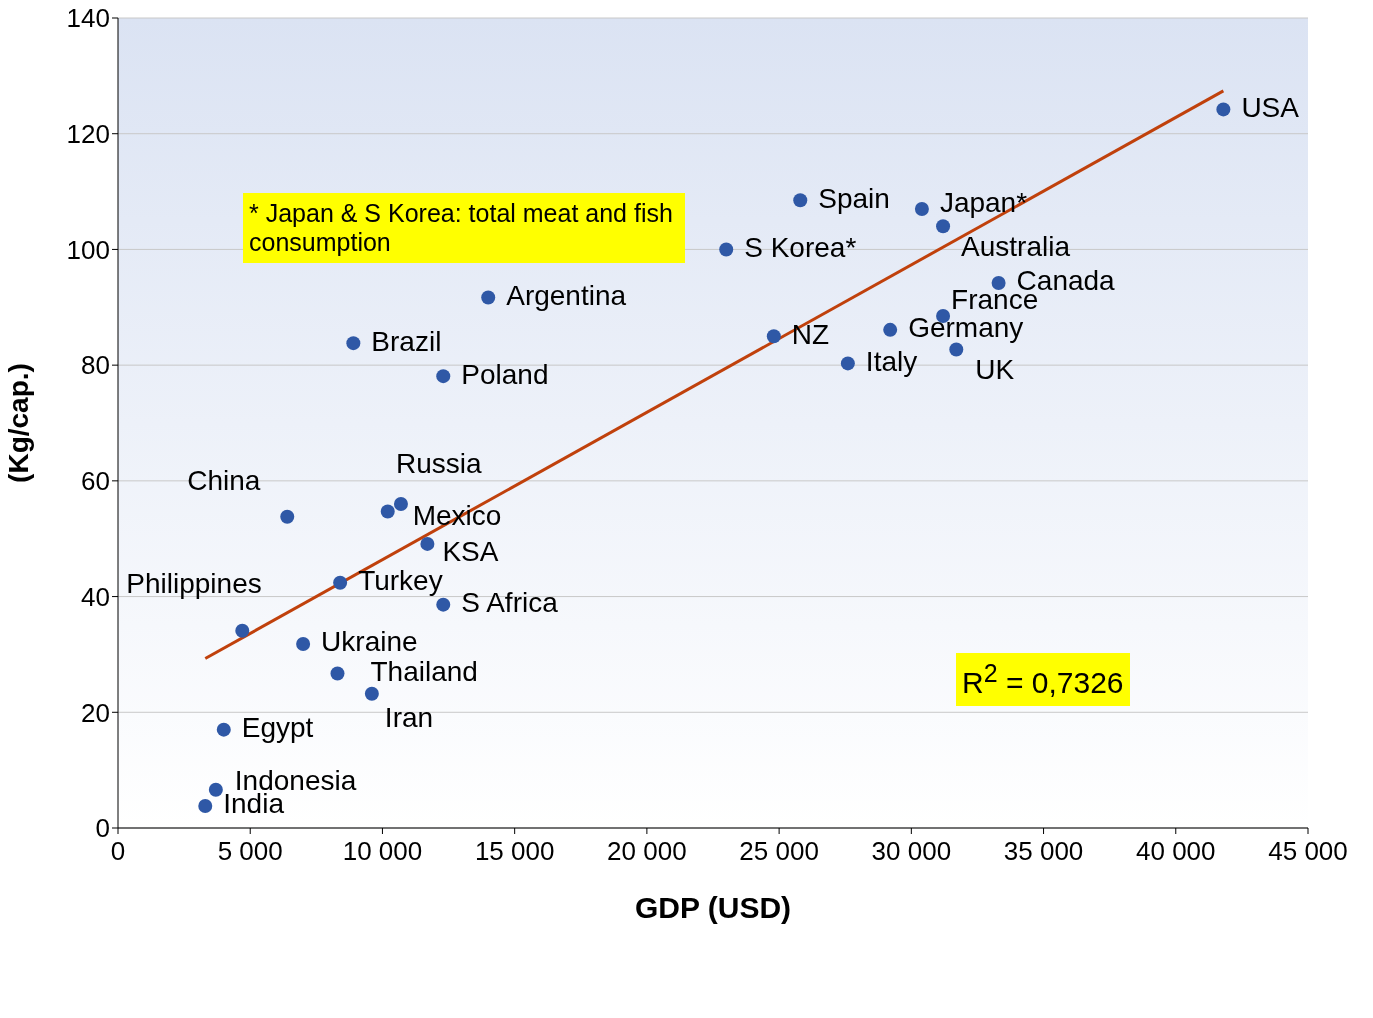  What do you see at coordinates (514, 851) in the screenshot?
I see `x-tick-label: 15 000` at bounding box center [514, 851].